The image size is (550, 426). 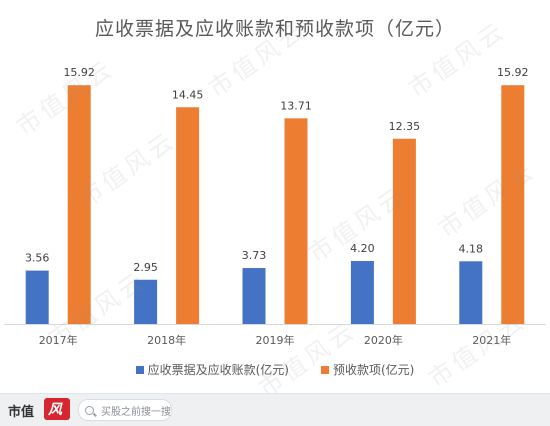 I want to click on x-tick-label: 2019年, so click(x=275, y=340).